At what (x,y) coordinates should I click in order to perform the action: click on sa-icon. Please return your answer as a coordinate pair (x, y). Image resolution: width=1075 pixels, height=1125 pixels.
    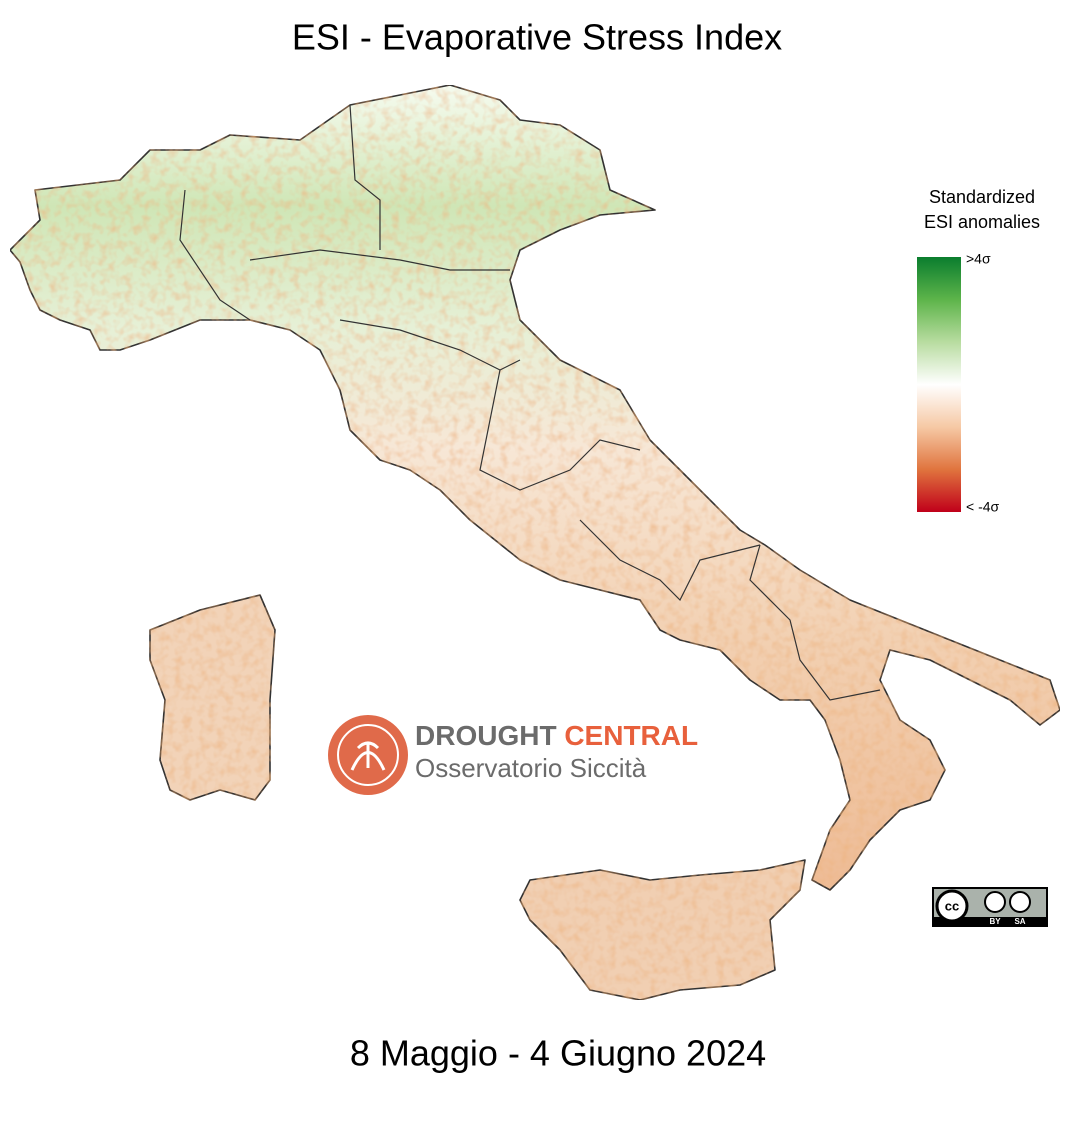
    Looking at the image, I should click on (1020, 902).